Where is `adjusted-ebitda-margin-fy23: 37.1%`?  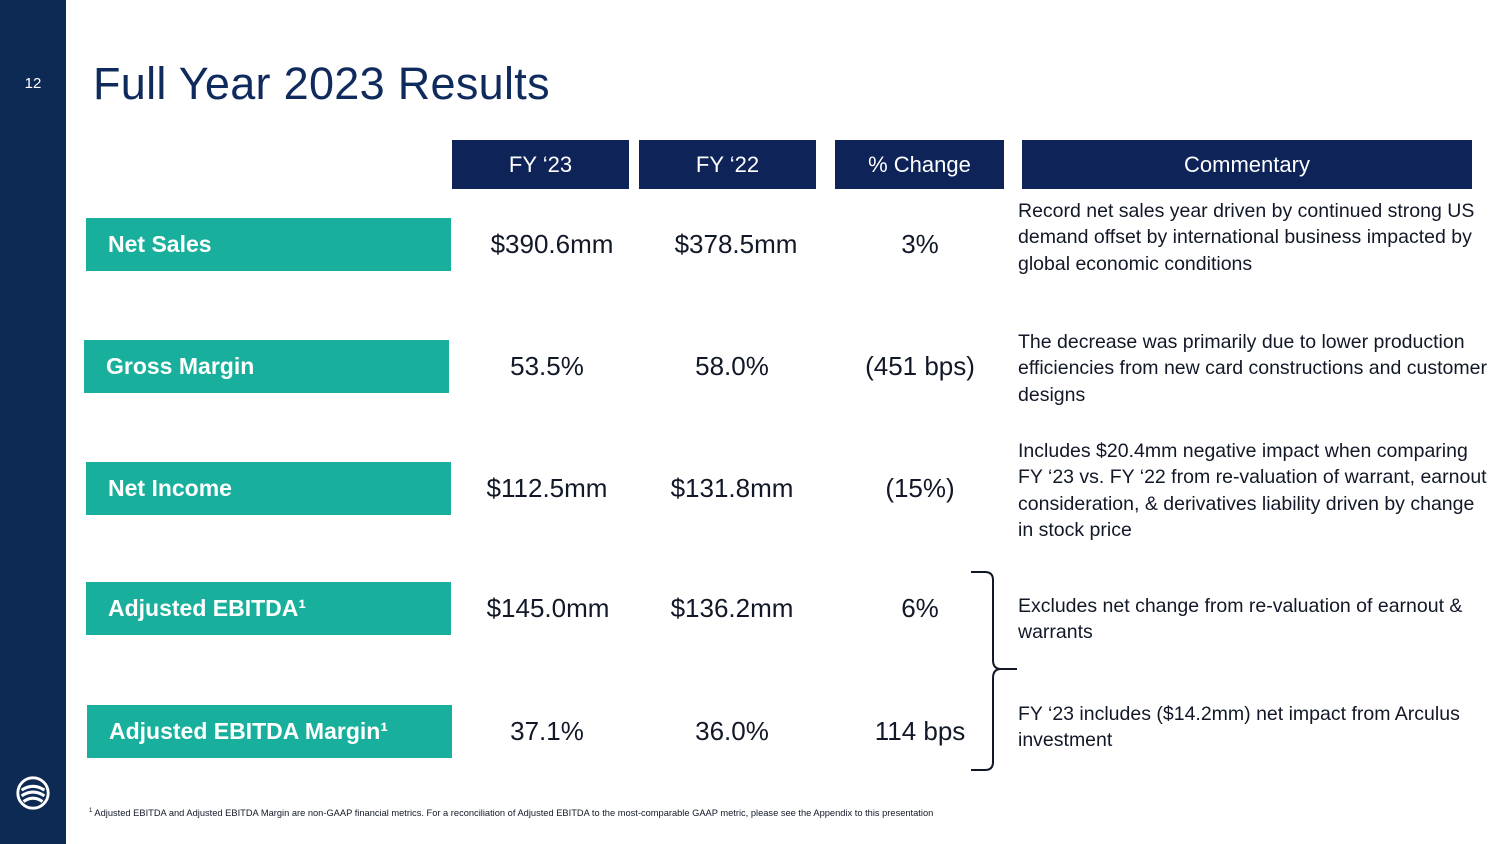 adjusted-ebitda-margin-fy23: 37.1% is located at coordinates (547, 731).